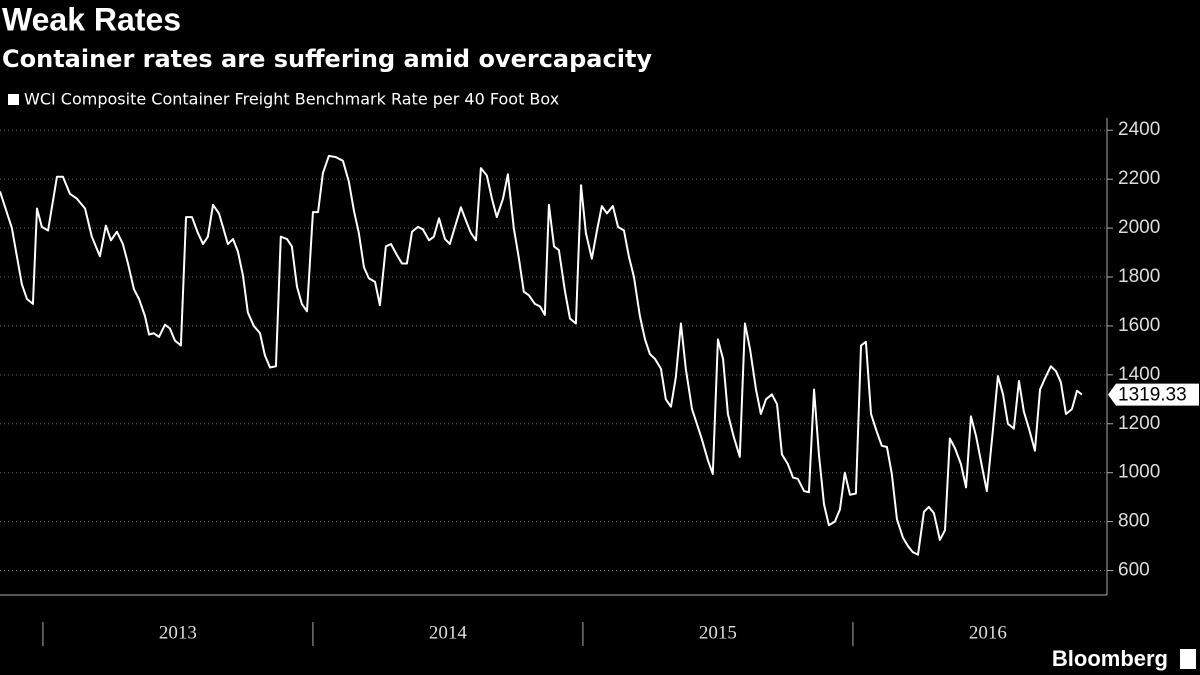 Image resolution: width=1200 pixels, height=675 pixels. What do you see at coordinates (1139, 325) in the screenshot?
I see `y-tick-label: 1600` at bounding box center [1139, 325].